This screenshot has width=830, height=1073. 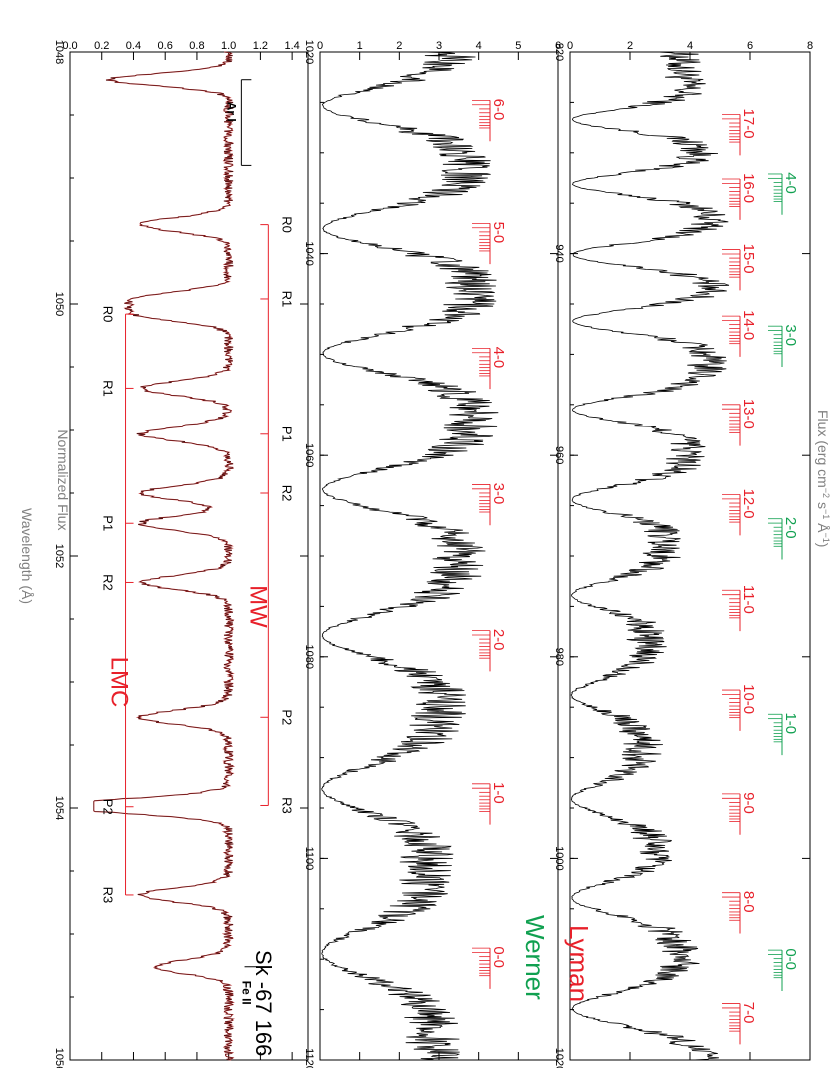 I want to click on mw-line-label: P1, so click(x=286, y=434).